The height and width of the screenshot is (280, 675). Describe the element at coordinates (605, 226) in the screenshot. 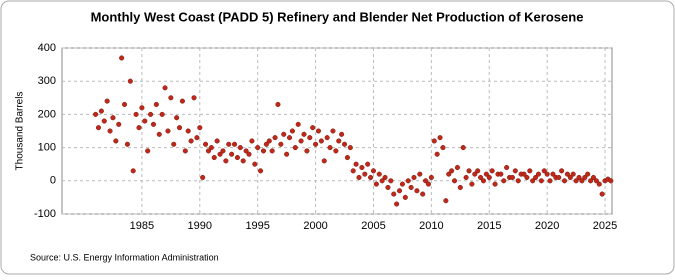

I see `x-tick-label: 2025` at that location.